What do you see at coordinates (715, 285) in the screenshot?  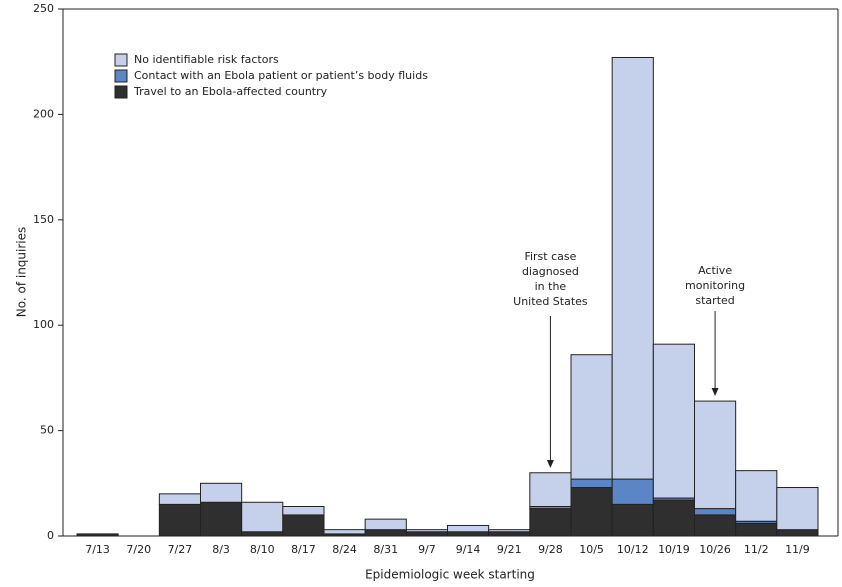 I see `annotation-text: monitoring` at bounding box center [715, 285].